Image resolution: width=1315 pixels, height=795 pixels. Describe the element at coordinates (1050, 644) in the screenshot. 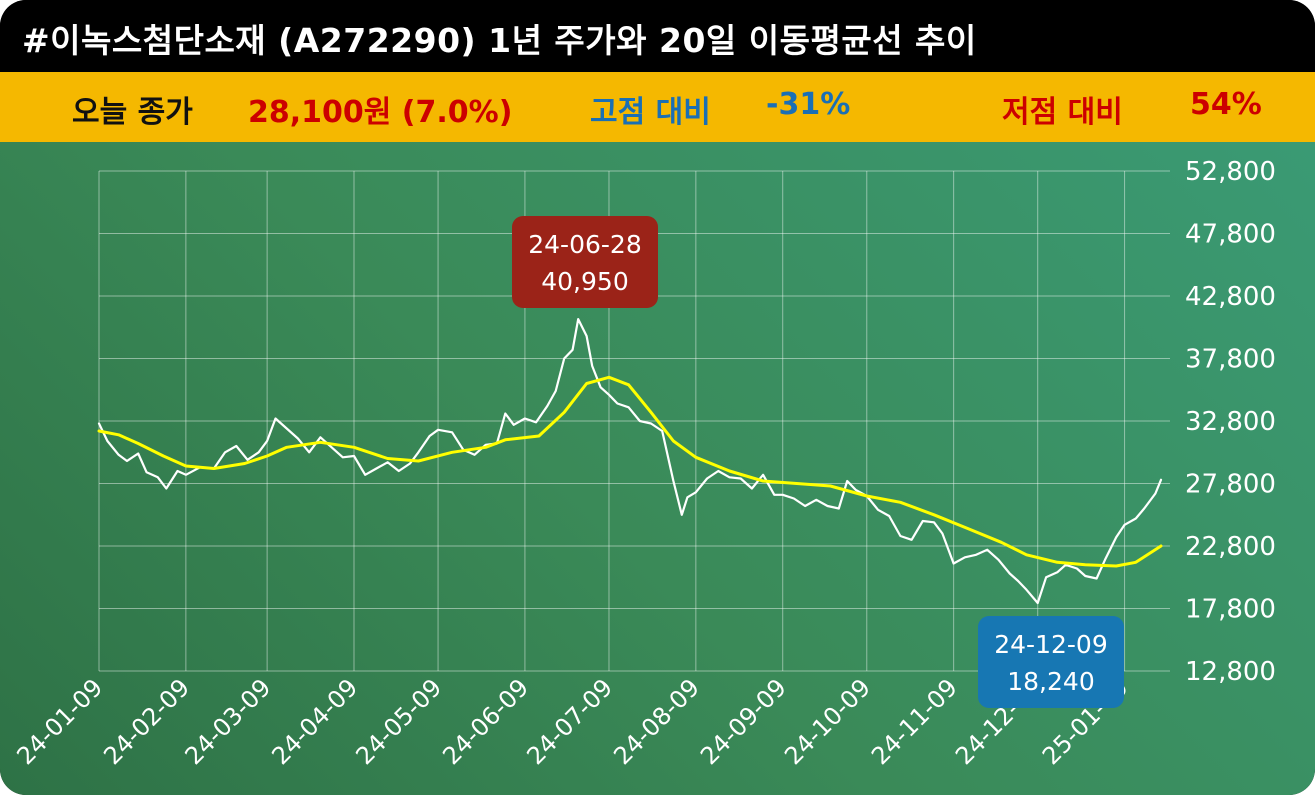

I see `low-callout-date: 24-12-09` at that location.